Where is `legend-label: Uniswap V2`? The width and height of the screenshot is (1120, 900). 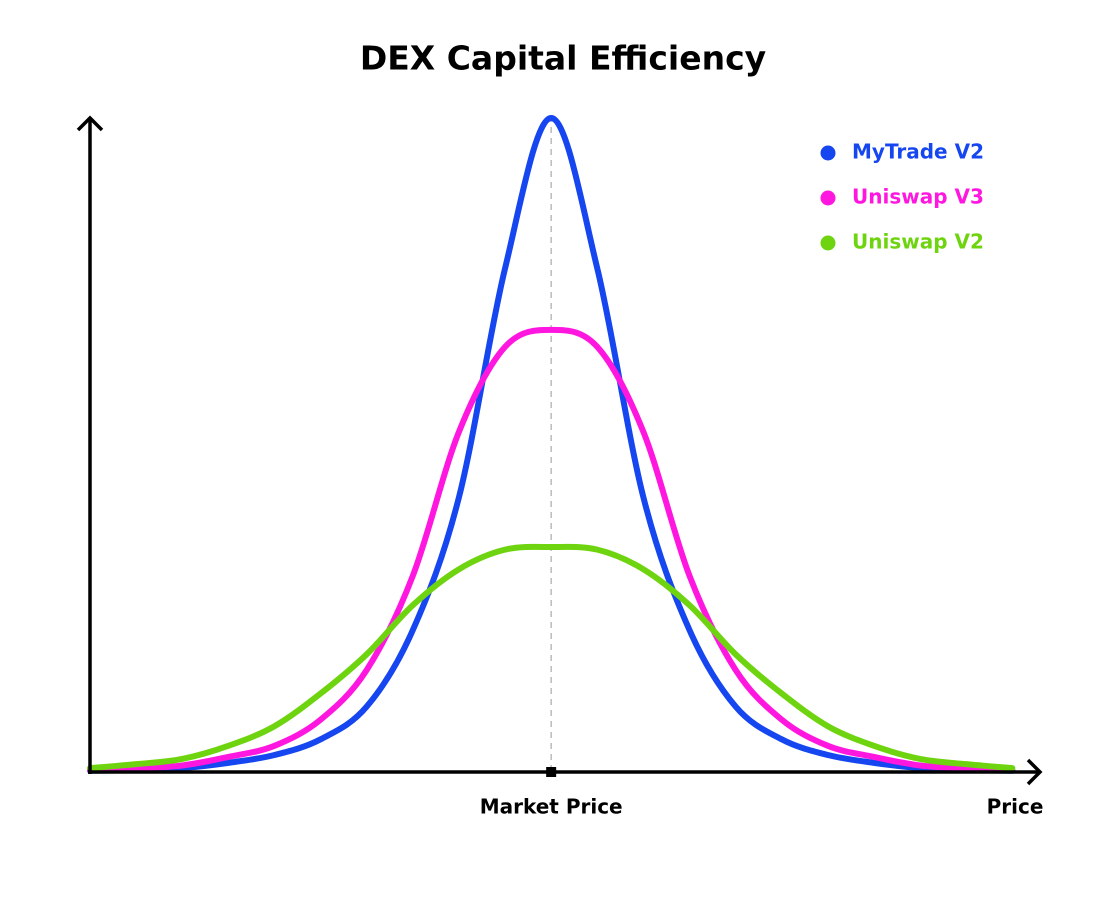 legend-label: Uniswap V2 is located at coordinates (918, 242).